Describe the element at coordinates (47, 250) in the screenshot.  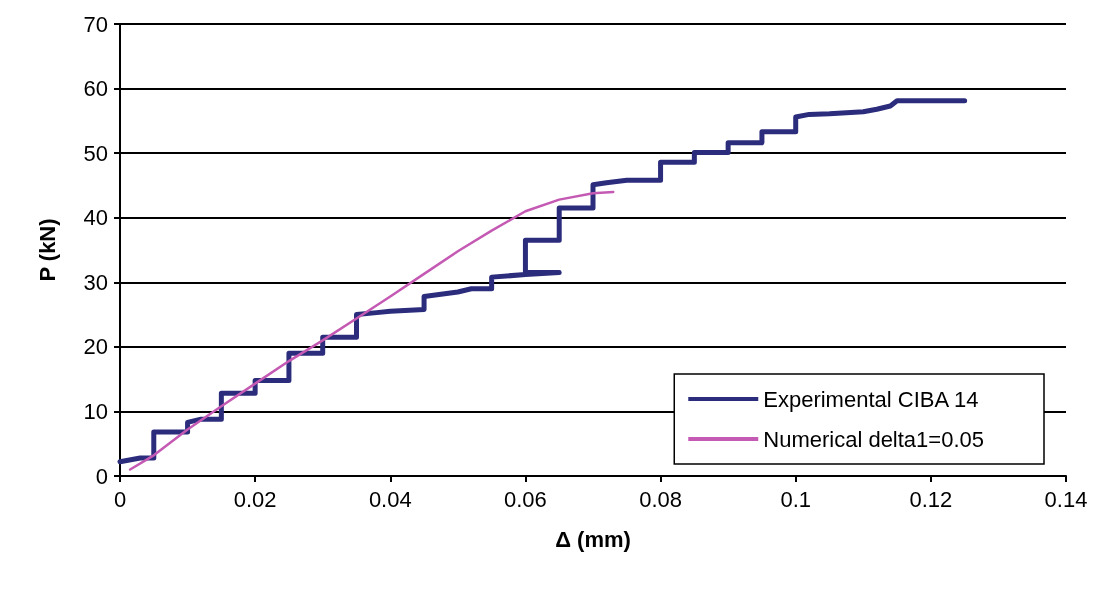
I see `y-axis-title: P (kN)` at that location.